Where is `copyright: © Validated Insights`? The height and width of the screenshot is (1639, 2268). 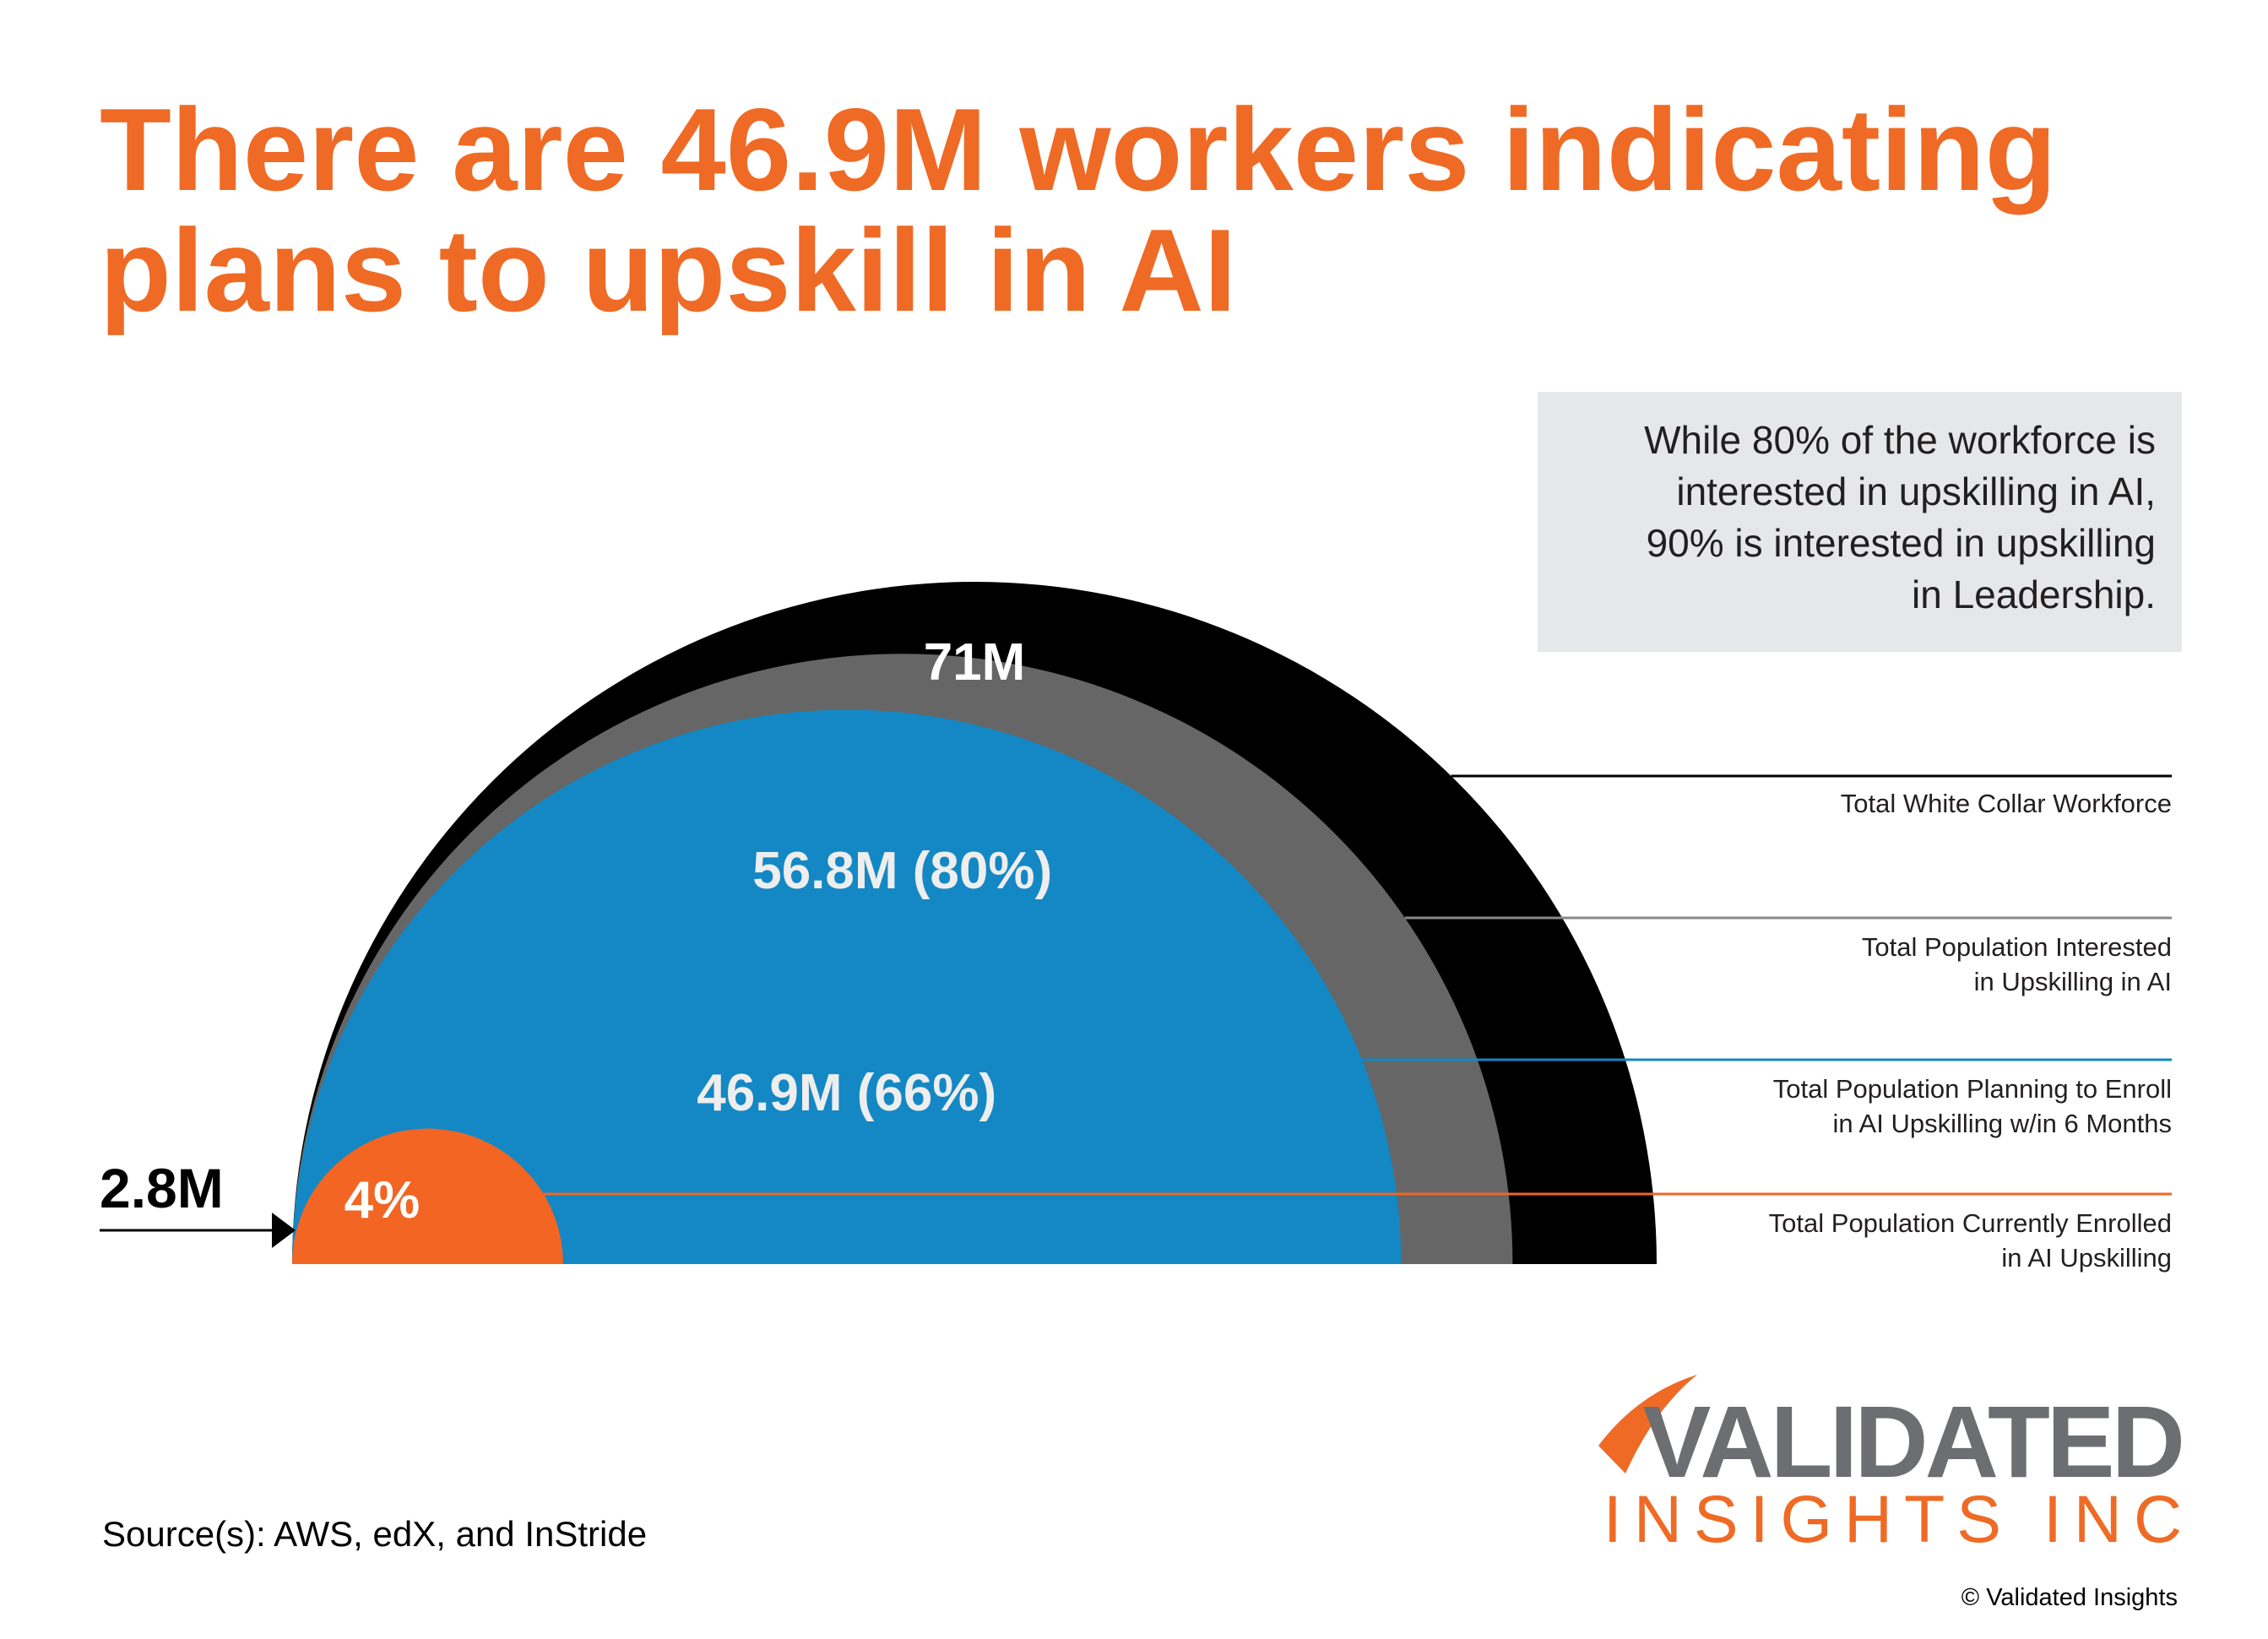 copyright: © Validated Insights is located at coordinates (2069, 1597).